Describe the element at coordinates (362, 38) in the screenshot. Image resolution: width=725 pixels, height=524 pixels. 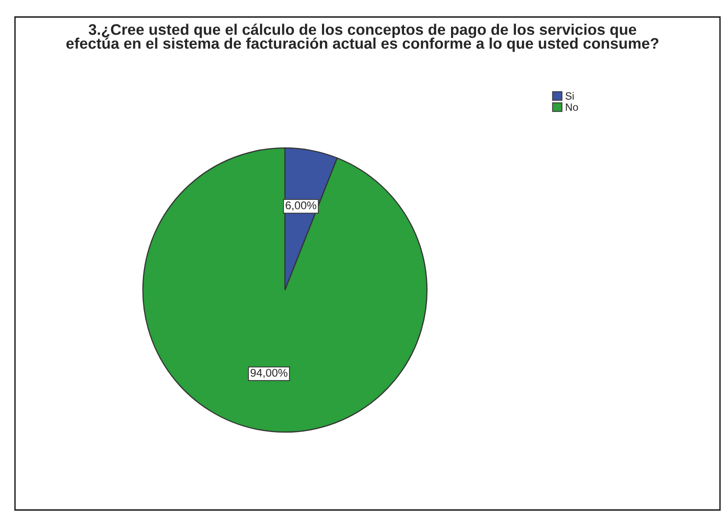
I see `chart-title: 3.¿Cree usted que el cálculo de los conceptos de pago de los servicios que efectúa en el sistema de facturación actual es conforme a lo que usted consume?` at that location.